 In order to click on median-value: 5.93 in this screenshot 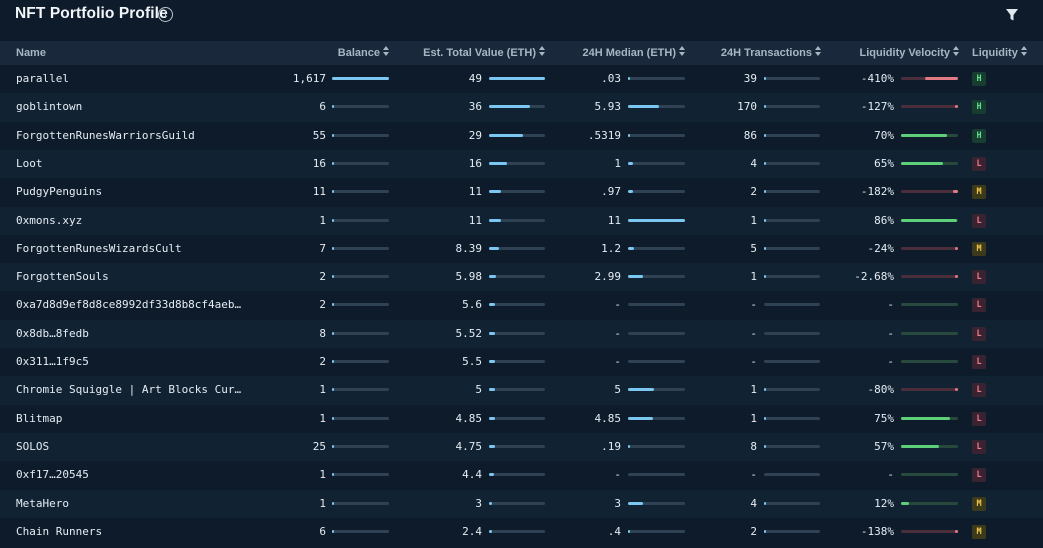, I will do `click(608, 107)`.